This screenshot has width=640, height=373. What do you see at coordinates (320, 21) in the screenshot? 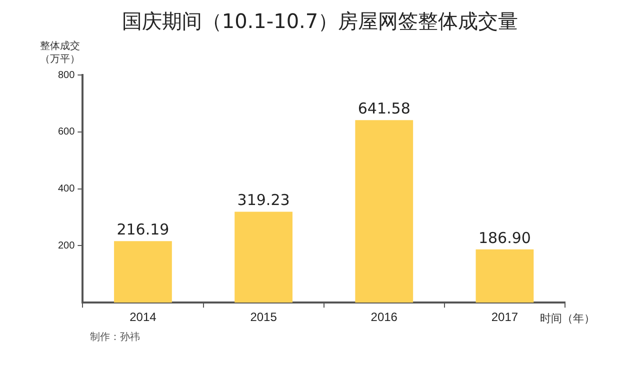
I see `chart-title: 国庆期间（10.1-10.7）房屋网签整体成交量` at bounding box center [320, 21].